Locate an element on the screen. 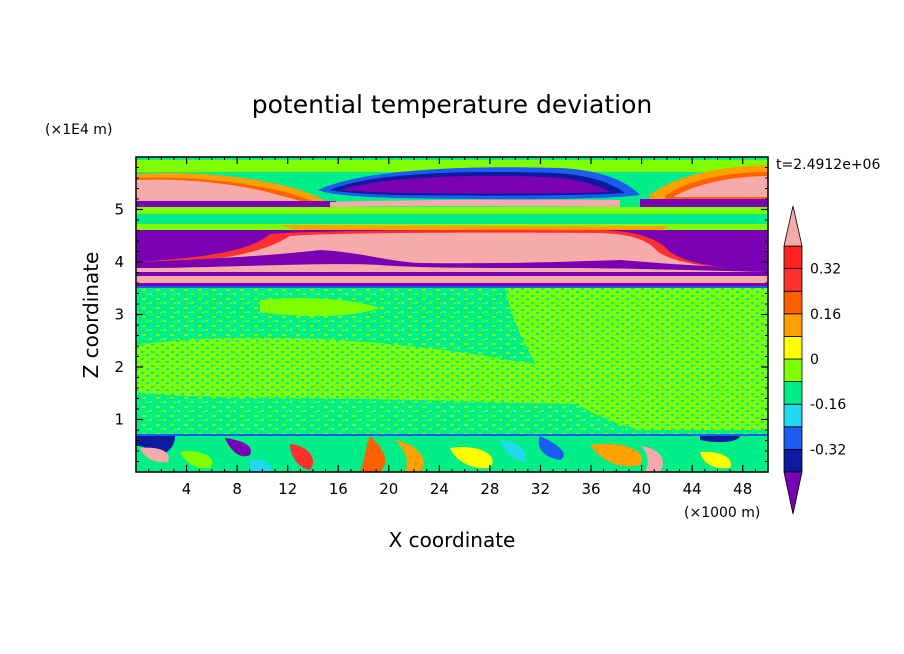 The image size is (904, 654). y-unit-label: (×1E4 m) is located at coordinates (78, 130).